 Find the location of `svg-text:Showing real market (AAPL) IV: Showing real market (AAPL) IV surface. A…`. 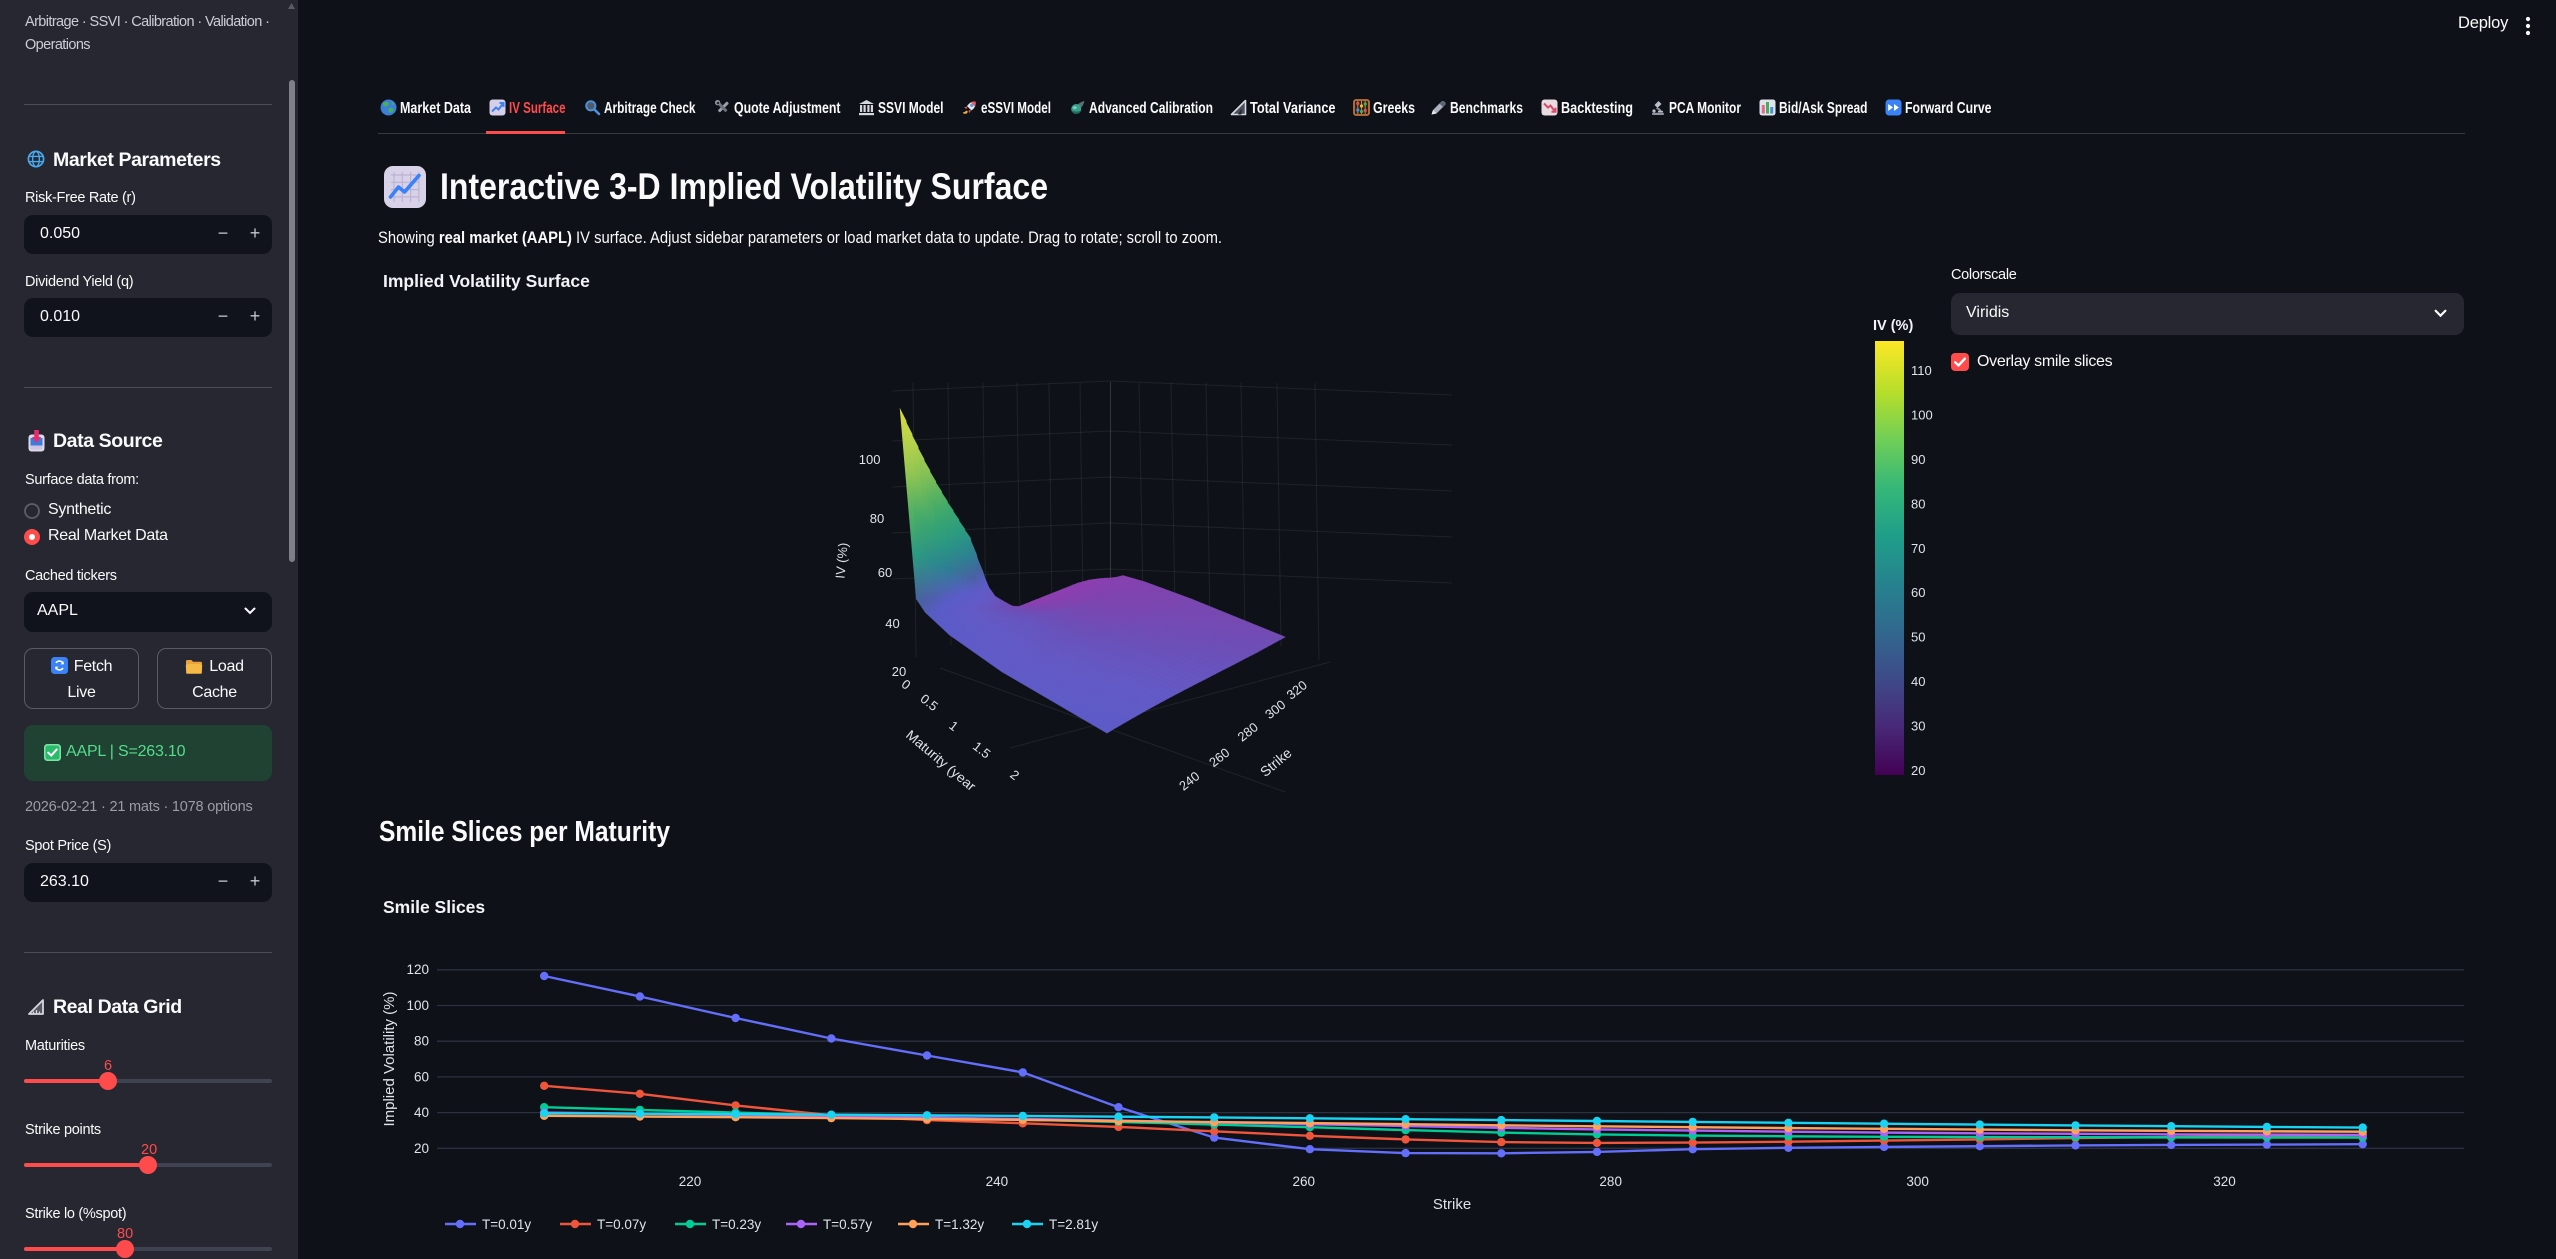

svg-text:Showing real market (AAPL) IV: Showing real market (AAPL) IV surface. A… is located at coordinates (800, 238).